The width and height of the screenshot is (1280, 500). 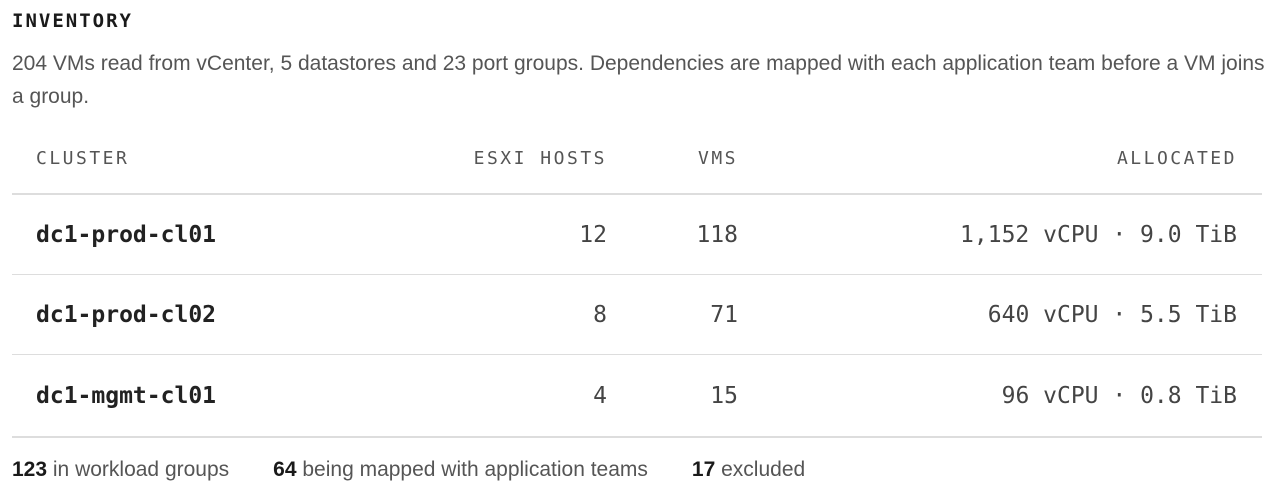 What do you see at coordinates (1000, 234) in the screenshot?
I see `table-cell: 1,152 vCPU · 9.0 TiB` at bounding box center [1000, 234].